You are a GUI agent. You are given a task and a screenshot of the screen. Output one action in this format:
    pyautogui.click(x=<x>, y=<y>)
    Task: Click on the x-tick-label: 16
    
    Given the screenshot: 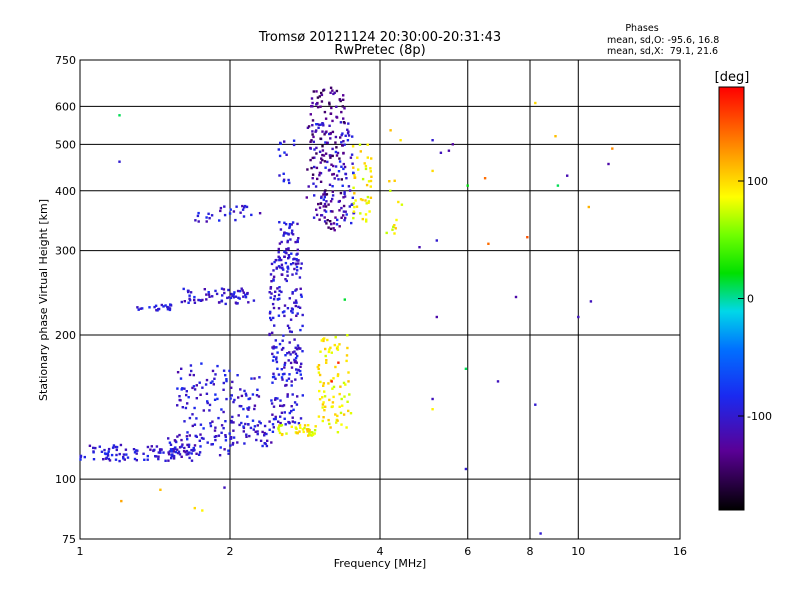 What is the action you would take?
    pyautogui.click(x=680, y=551)
    